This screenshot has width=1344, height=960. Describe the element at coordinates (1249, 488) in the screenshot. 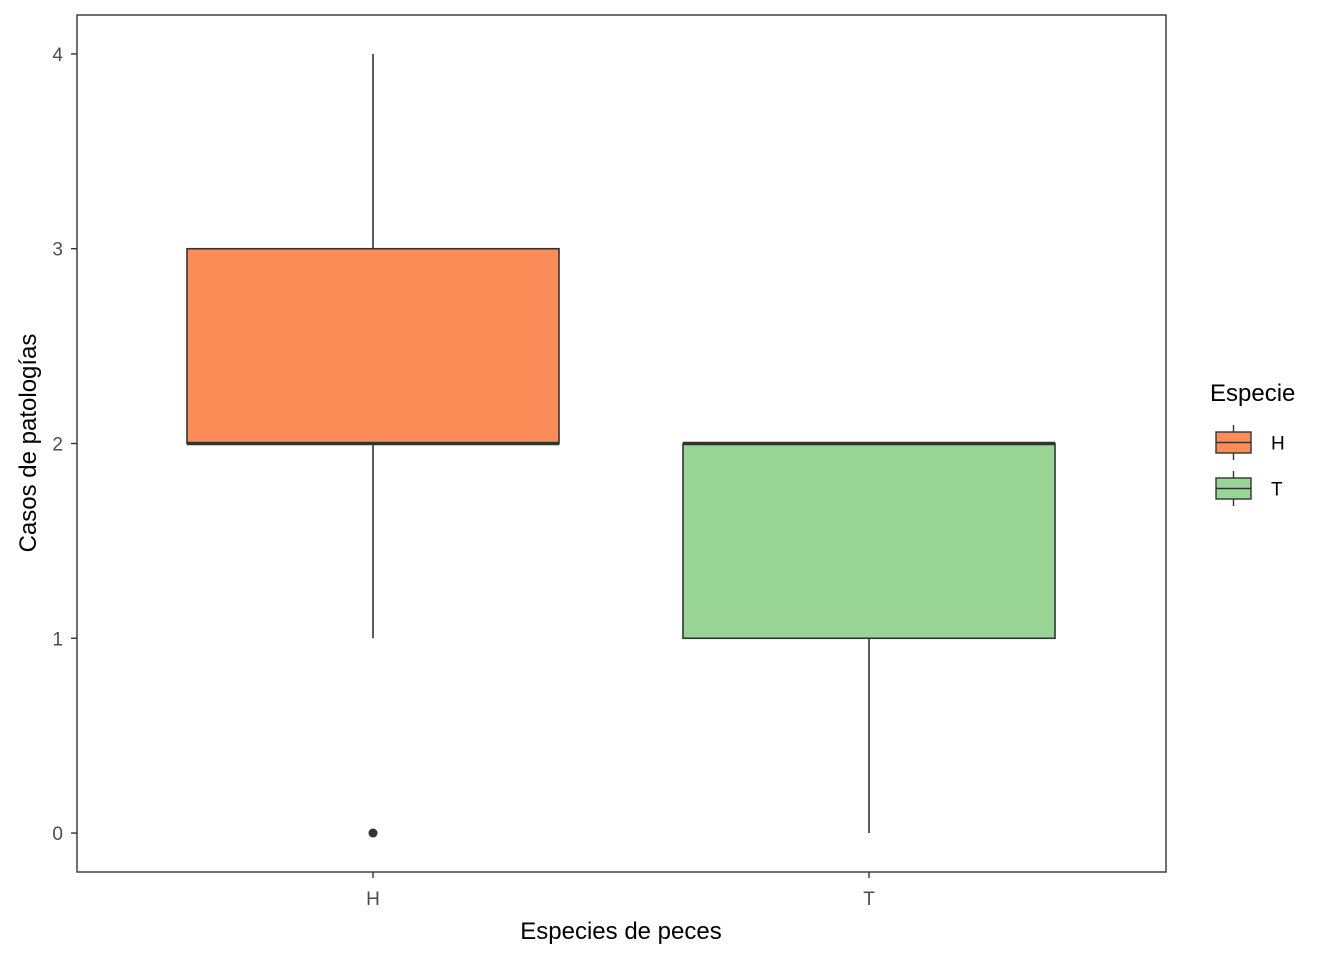

I see `legend-item-T: T` at that location.